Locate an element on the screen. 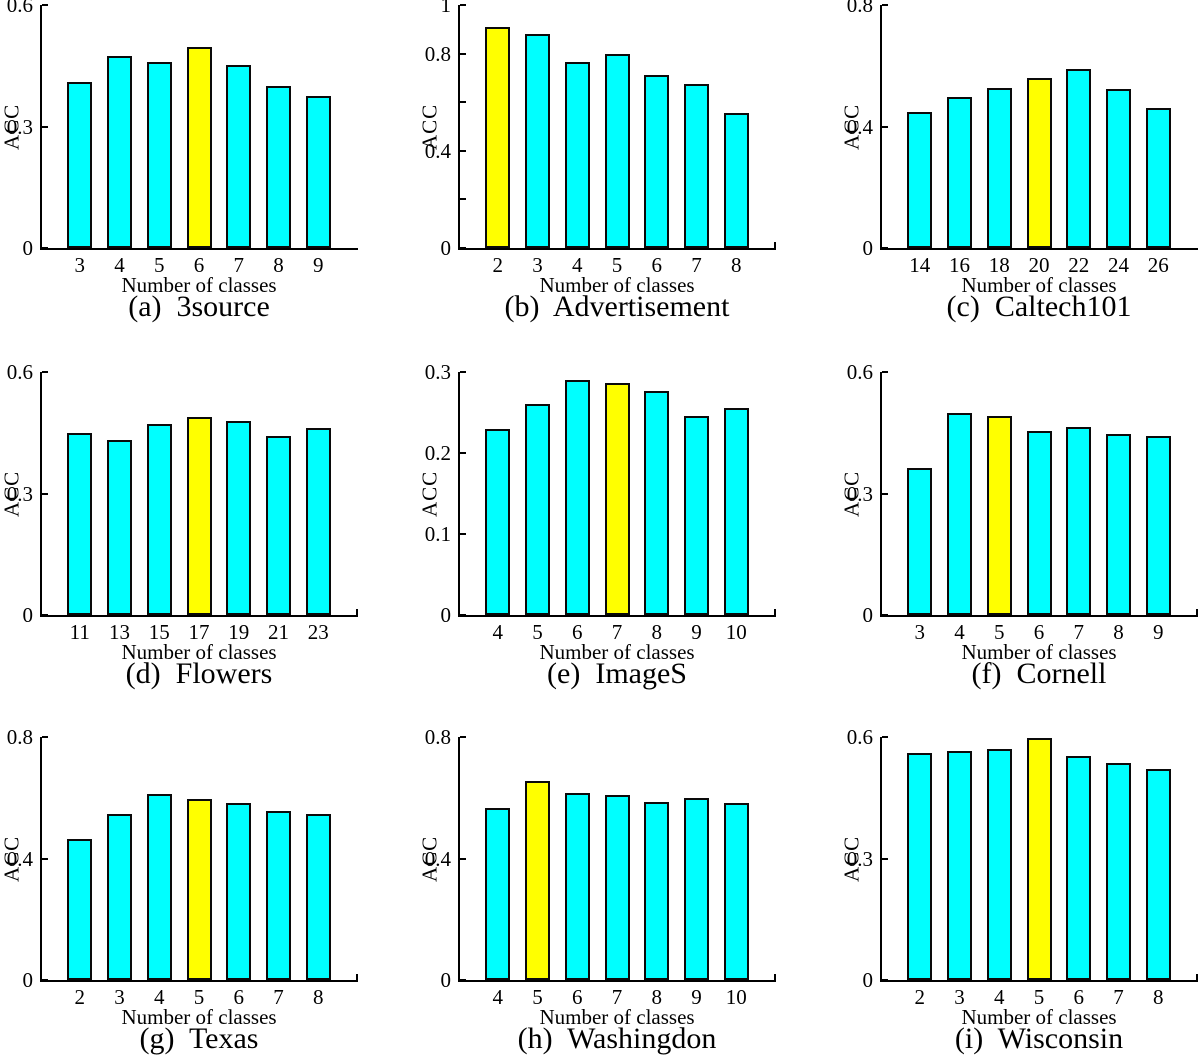 This screenshot has height=1056, width=1200. x-tick-label: 23 is located at coordinates (318, 632).